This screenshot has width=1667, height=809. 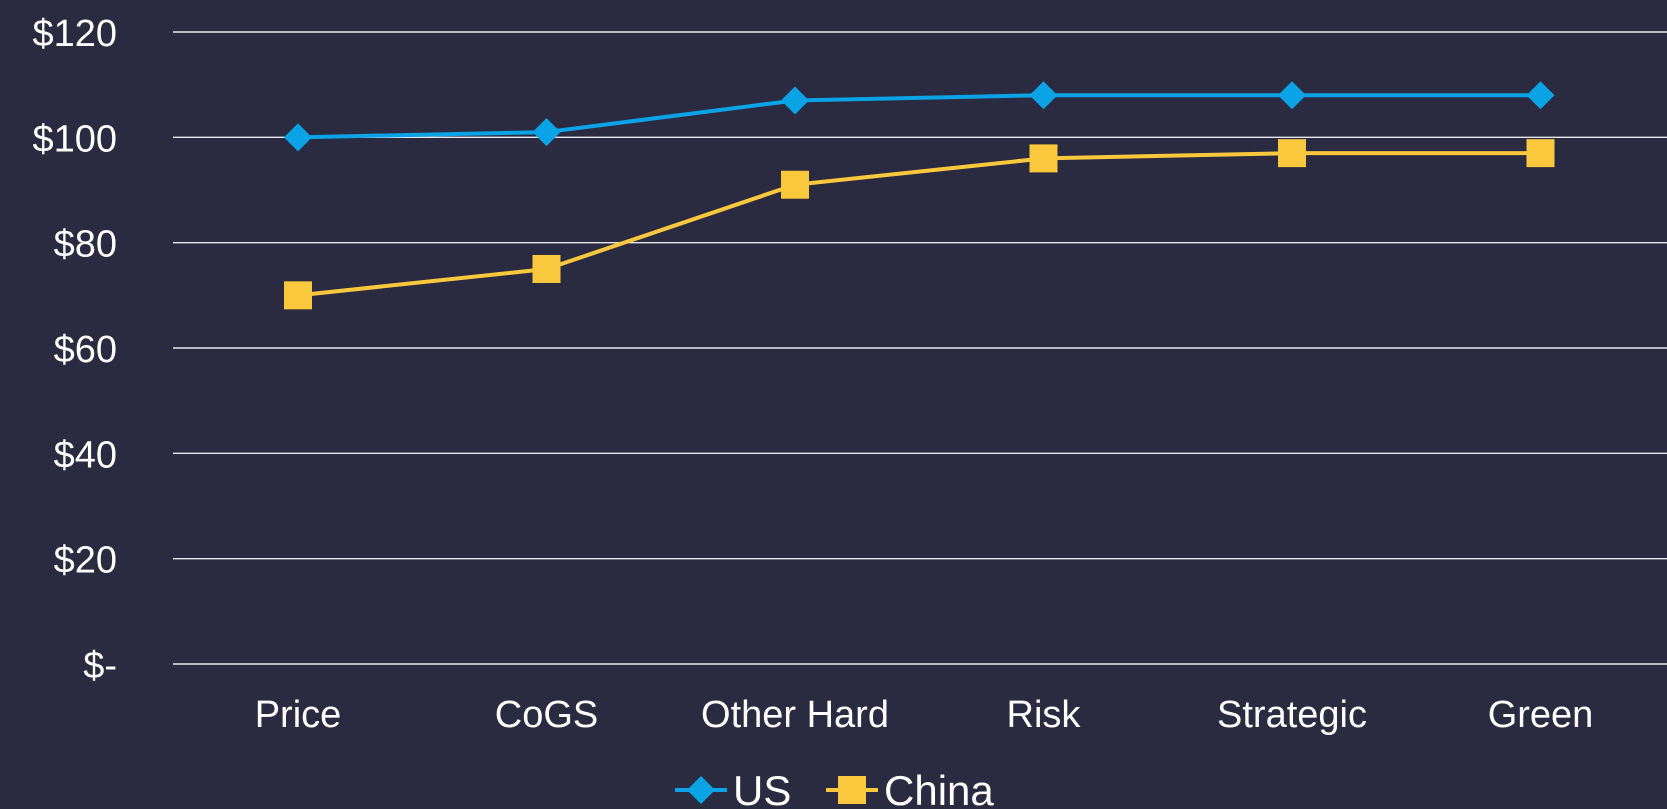 I want to click on y-axis-tick-labels: $120 $100 $80 $60 $40 $20 $-, so click(x=74, y=350).